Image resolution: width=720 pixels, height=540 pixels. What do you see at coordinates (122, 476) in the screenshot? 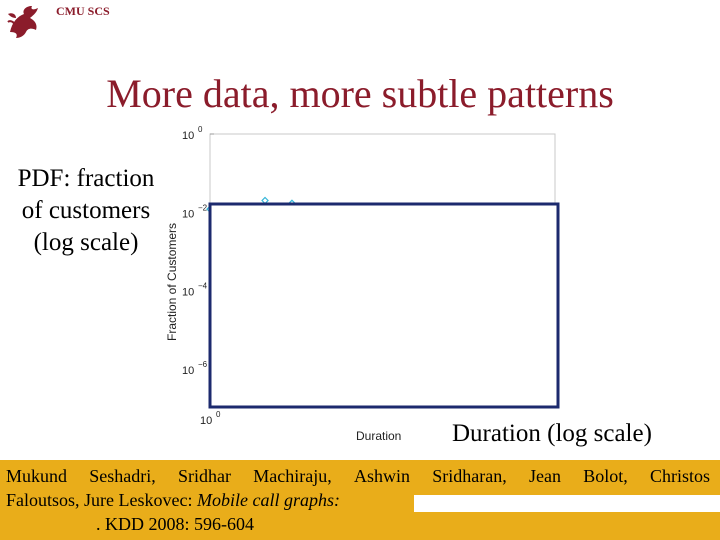
I see `citation-word: Seshadri,` at bounding box center [122, 476].